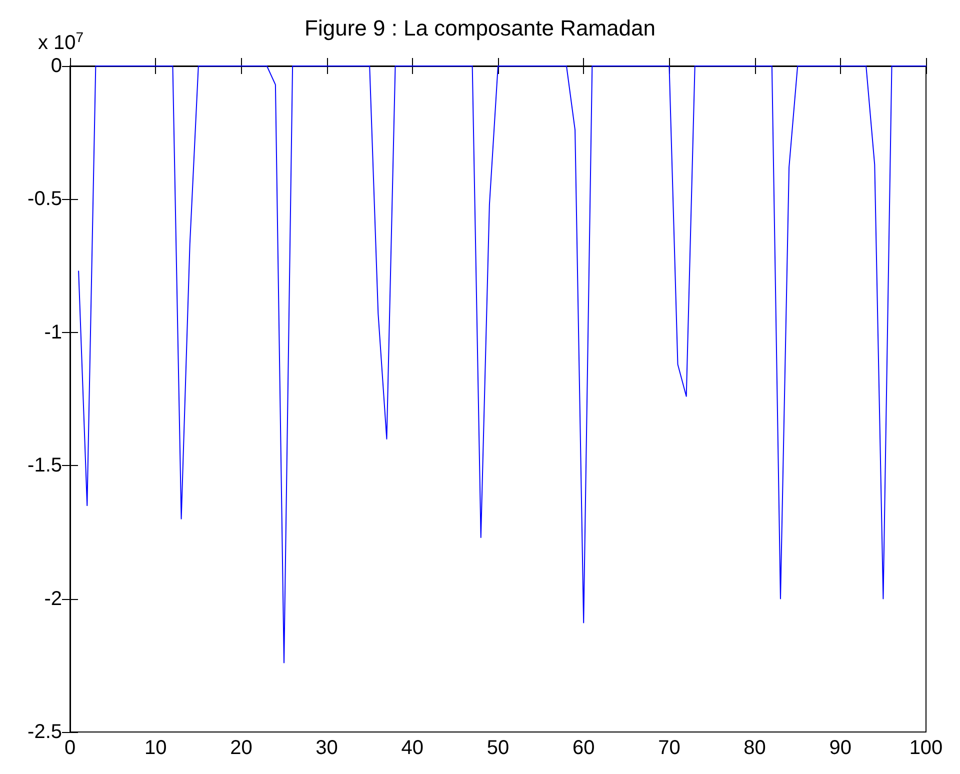 This screenshot has height=774, width=960. I want to click on x-tick-label: 80, so click(755, 748).